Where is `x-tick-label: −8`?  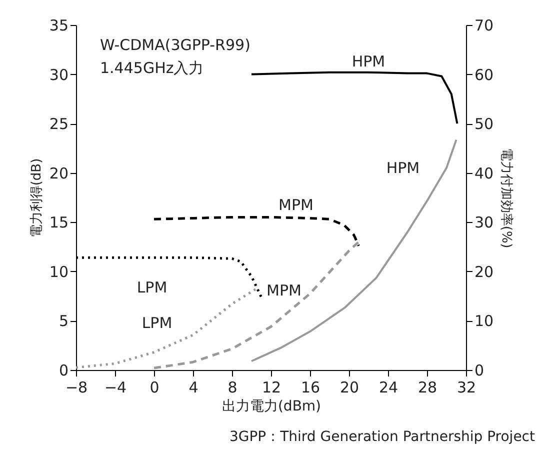
x-tick-label: −8 is located at coordinates (76, 387).